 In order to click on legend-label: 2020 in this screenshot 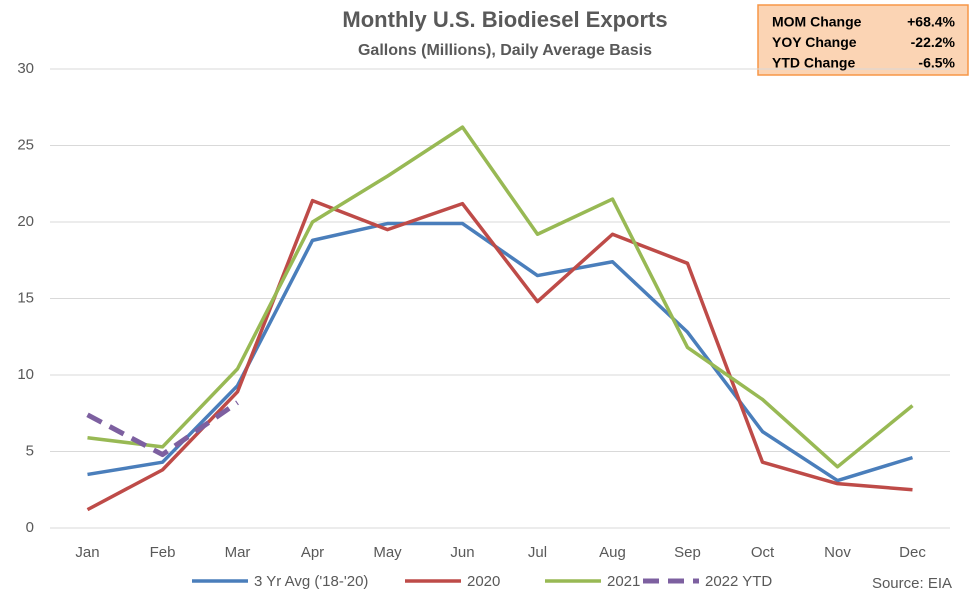, I will do `click(483, 581)`.